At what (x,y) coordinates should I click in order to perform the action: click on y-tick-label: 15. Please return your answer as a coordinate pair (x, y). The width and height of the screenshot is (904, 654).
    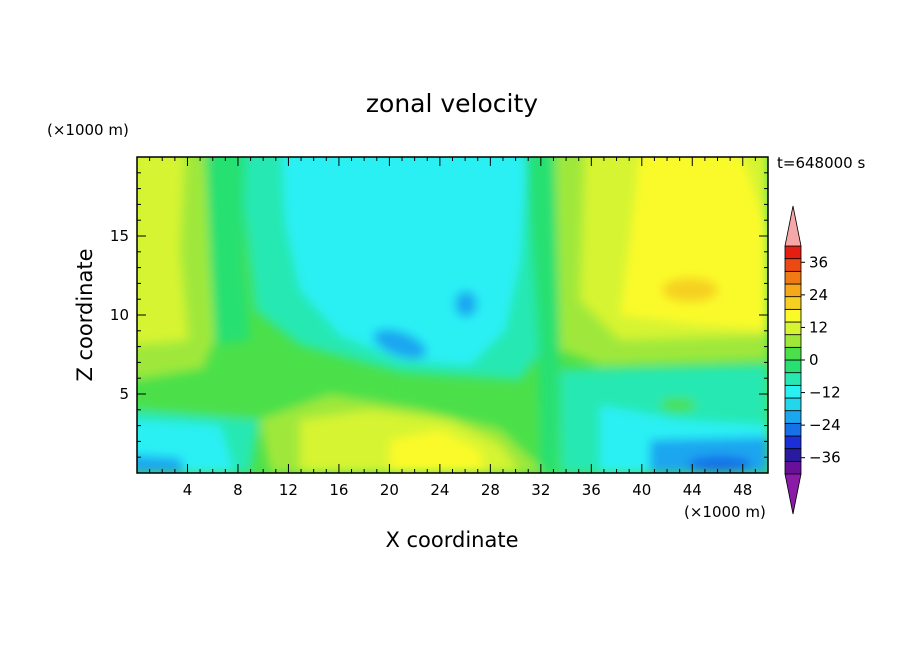
    Looking at the image, I should click on (119, 236).